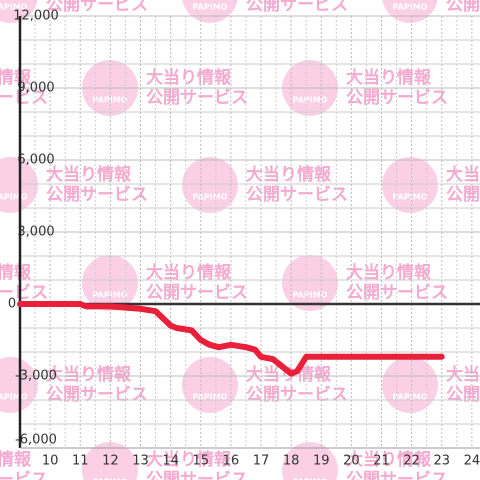  What do you see at coordinates (140, 461) in the screenshot?
I see `x-tick-label: 13` at bounding box center [140, 461].